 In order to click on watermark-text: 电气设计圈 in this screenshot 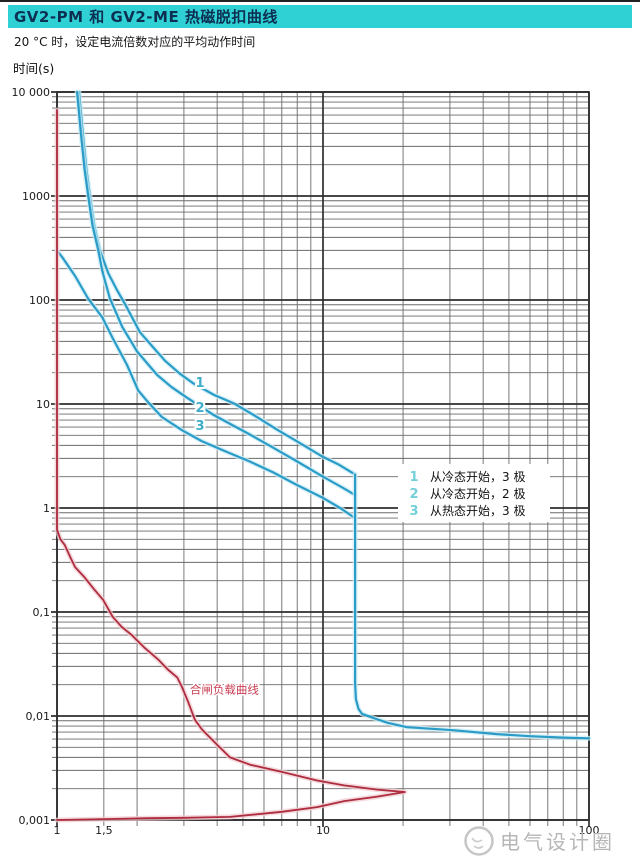, I will do `click(557, 842)`.